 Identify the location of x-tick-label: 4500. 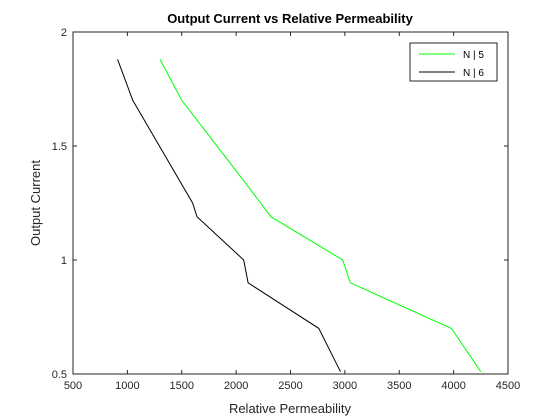
(508, 386).